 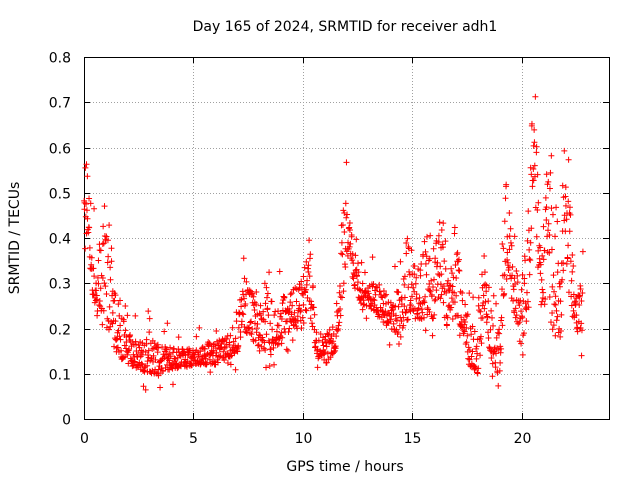 What do you see at coordinates (60, 59) in the screenshot?
I see `y-tick-label: 0.8` at bounding box center [60, 59].